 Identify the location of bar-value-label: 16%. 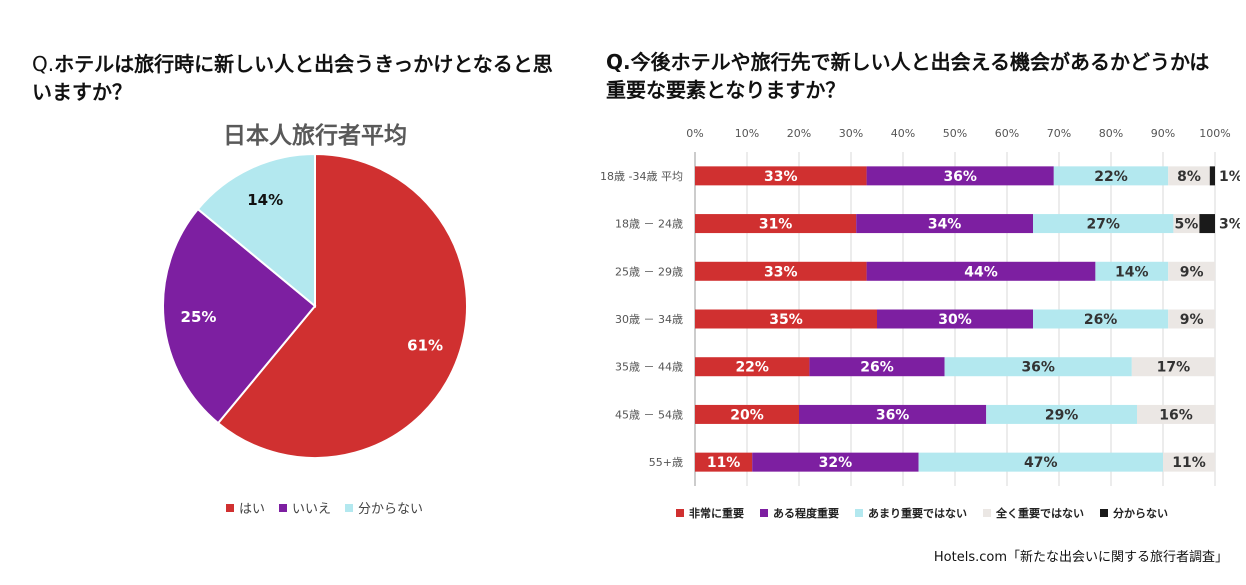
(1176, 415).